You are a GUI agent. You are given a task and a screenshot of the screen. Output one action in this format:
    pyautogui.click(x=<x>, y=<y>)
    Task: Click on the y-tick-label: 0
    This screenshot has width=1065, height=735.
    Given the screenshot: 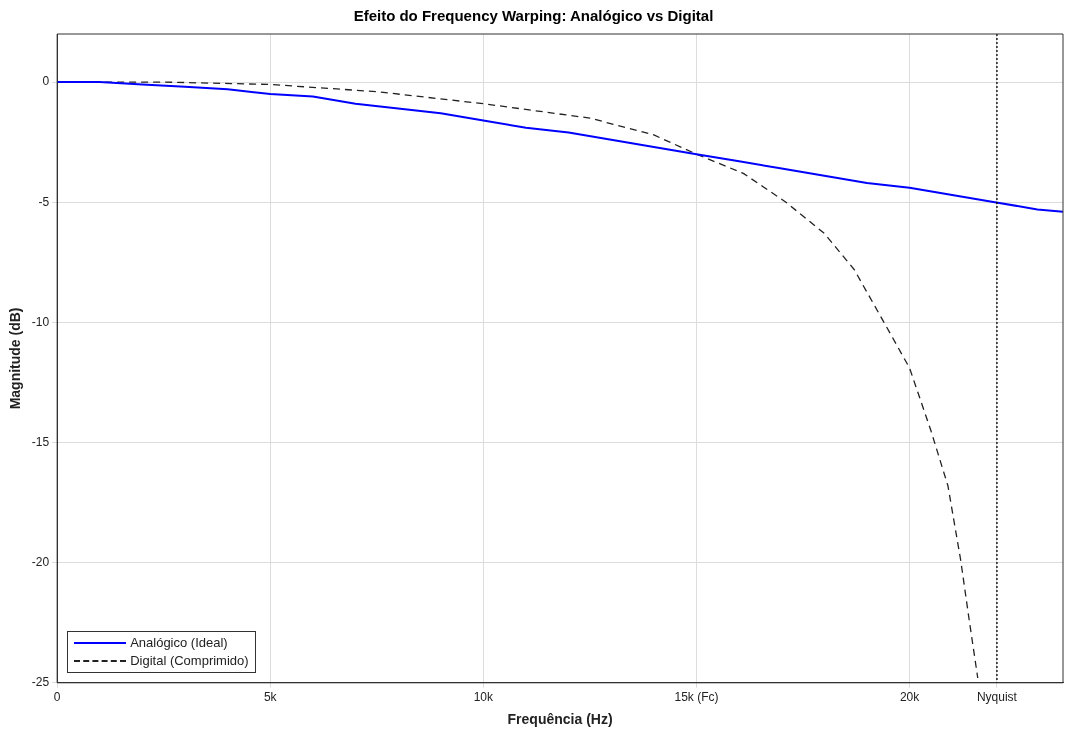 What is the action you would take?
    pyautogui.click(x=46, y=81)
    